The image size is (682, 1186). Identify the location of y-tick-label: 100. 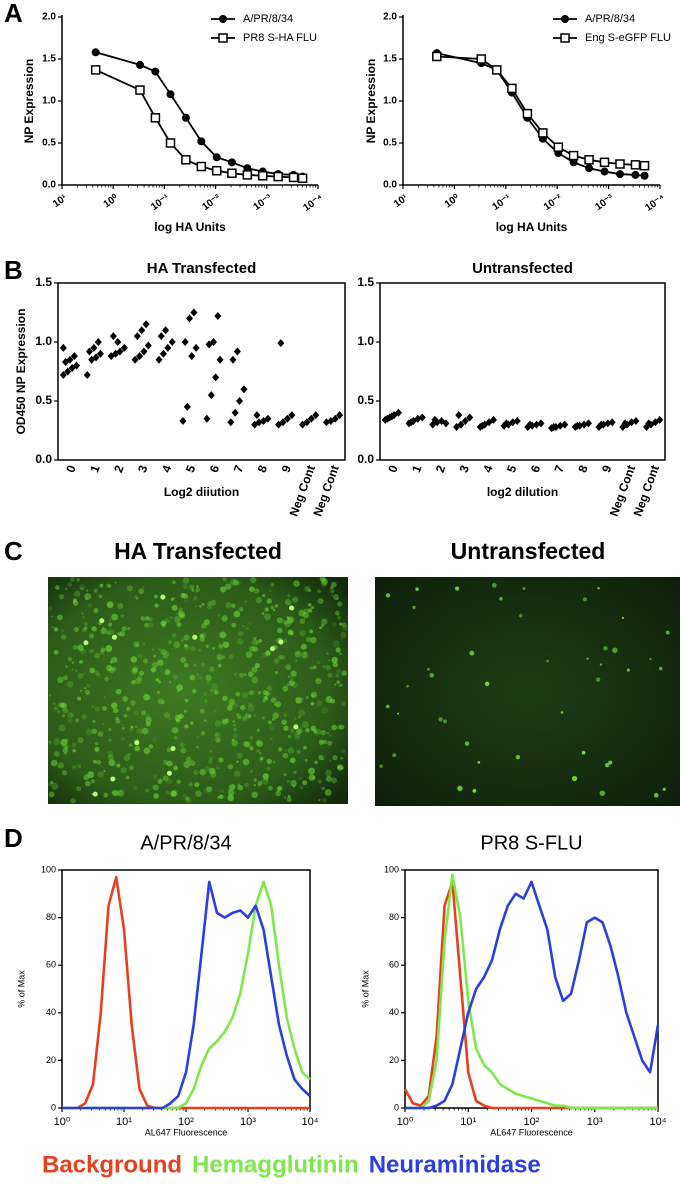
(48, 869).